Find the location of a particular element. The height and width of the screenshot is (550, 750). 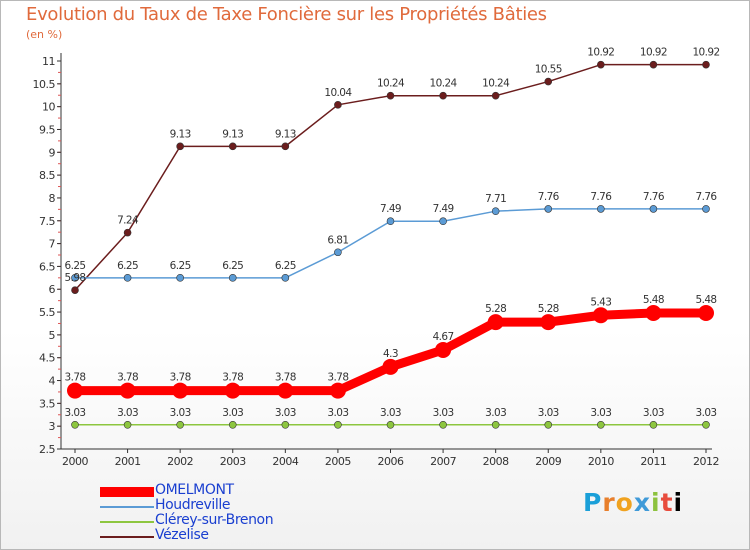

x-tick-label: 2000 is located at coordinates (75, 461).